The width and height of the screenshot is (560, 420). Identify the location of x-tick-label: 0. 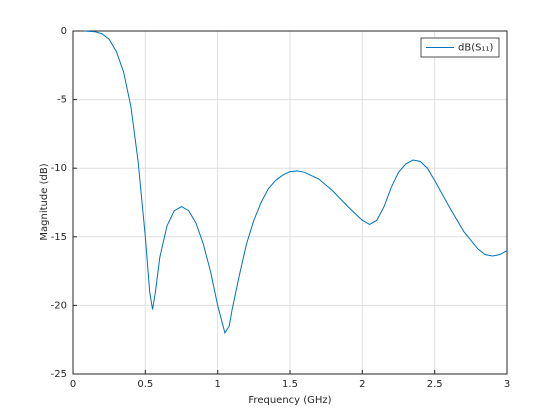
(73, 384).